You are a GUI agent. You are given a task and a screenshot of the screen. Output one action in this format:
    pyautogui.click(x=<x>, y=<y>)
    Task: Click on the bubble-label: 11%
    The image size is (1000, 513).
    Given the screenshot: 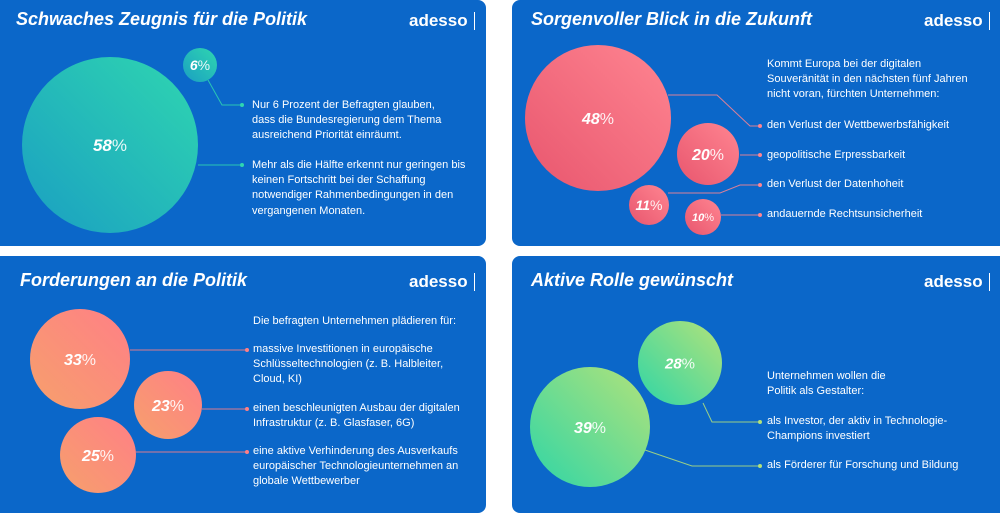 What is the action you would take?
    pyautogui.click(x=649, y=205)
    